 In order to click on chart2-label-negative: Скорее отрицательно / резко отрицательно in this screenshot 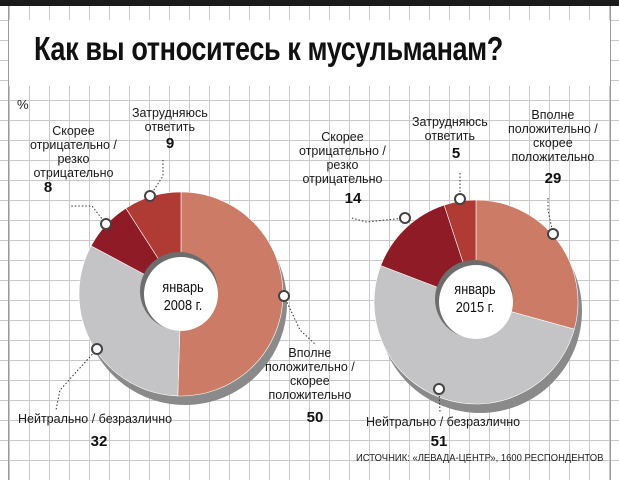, I will do `click(342, 158)`.